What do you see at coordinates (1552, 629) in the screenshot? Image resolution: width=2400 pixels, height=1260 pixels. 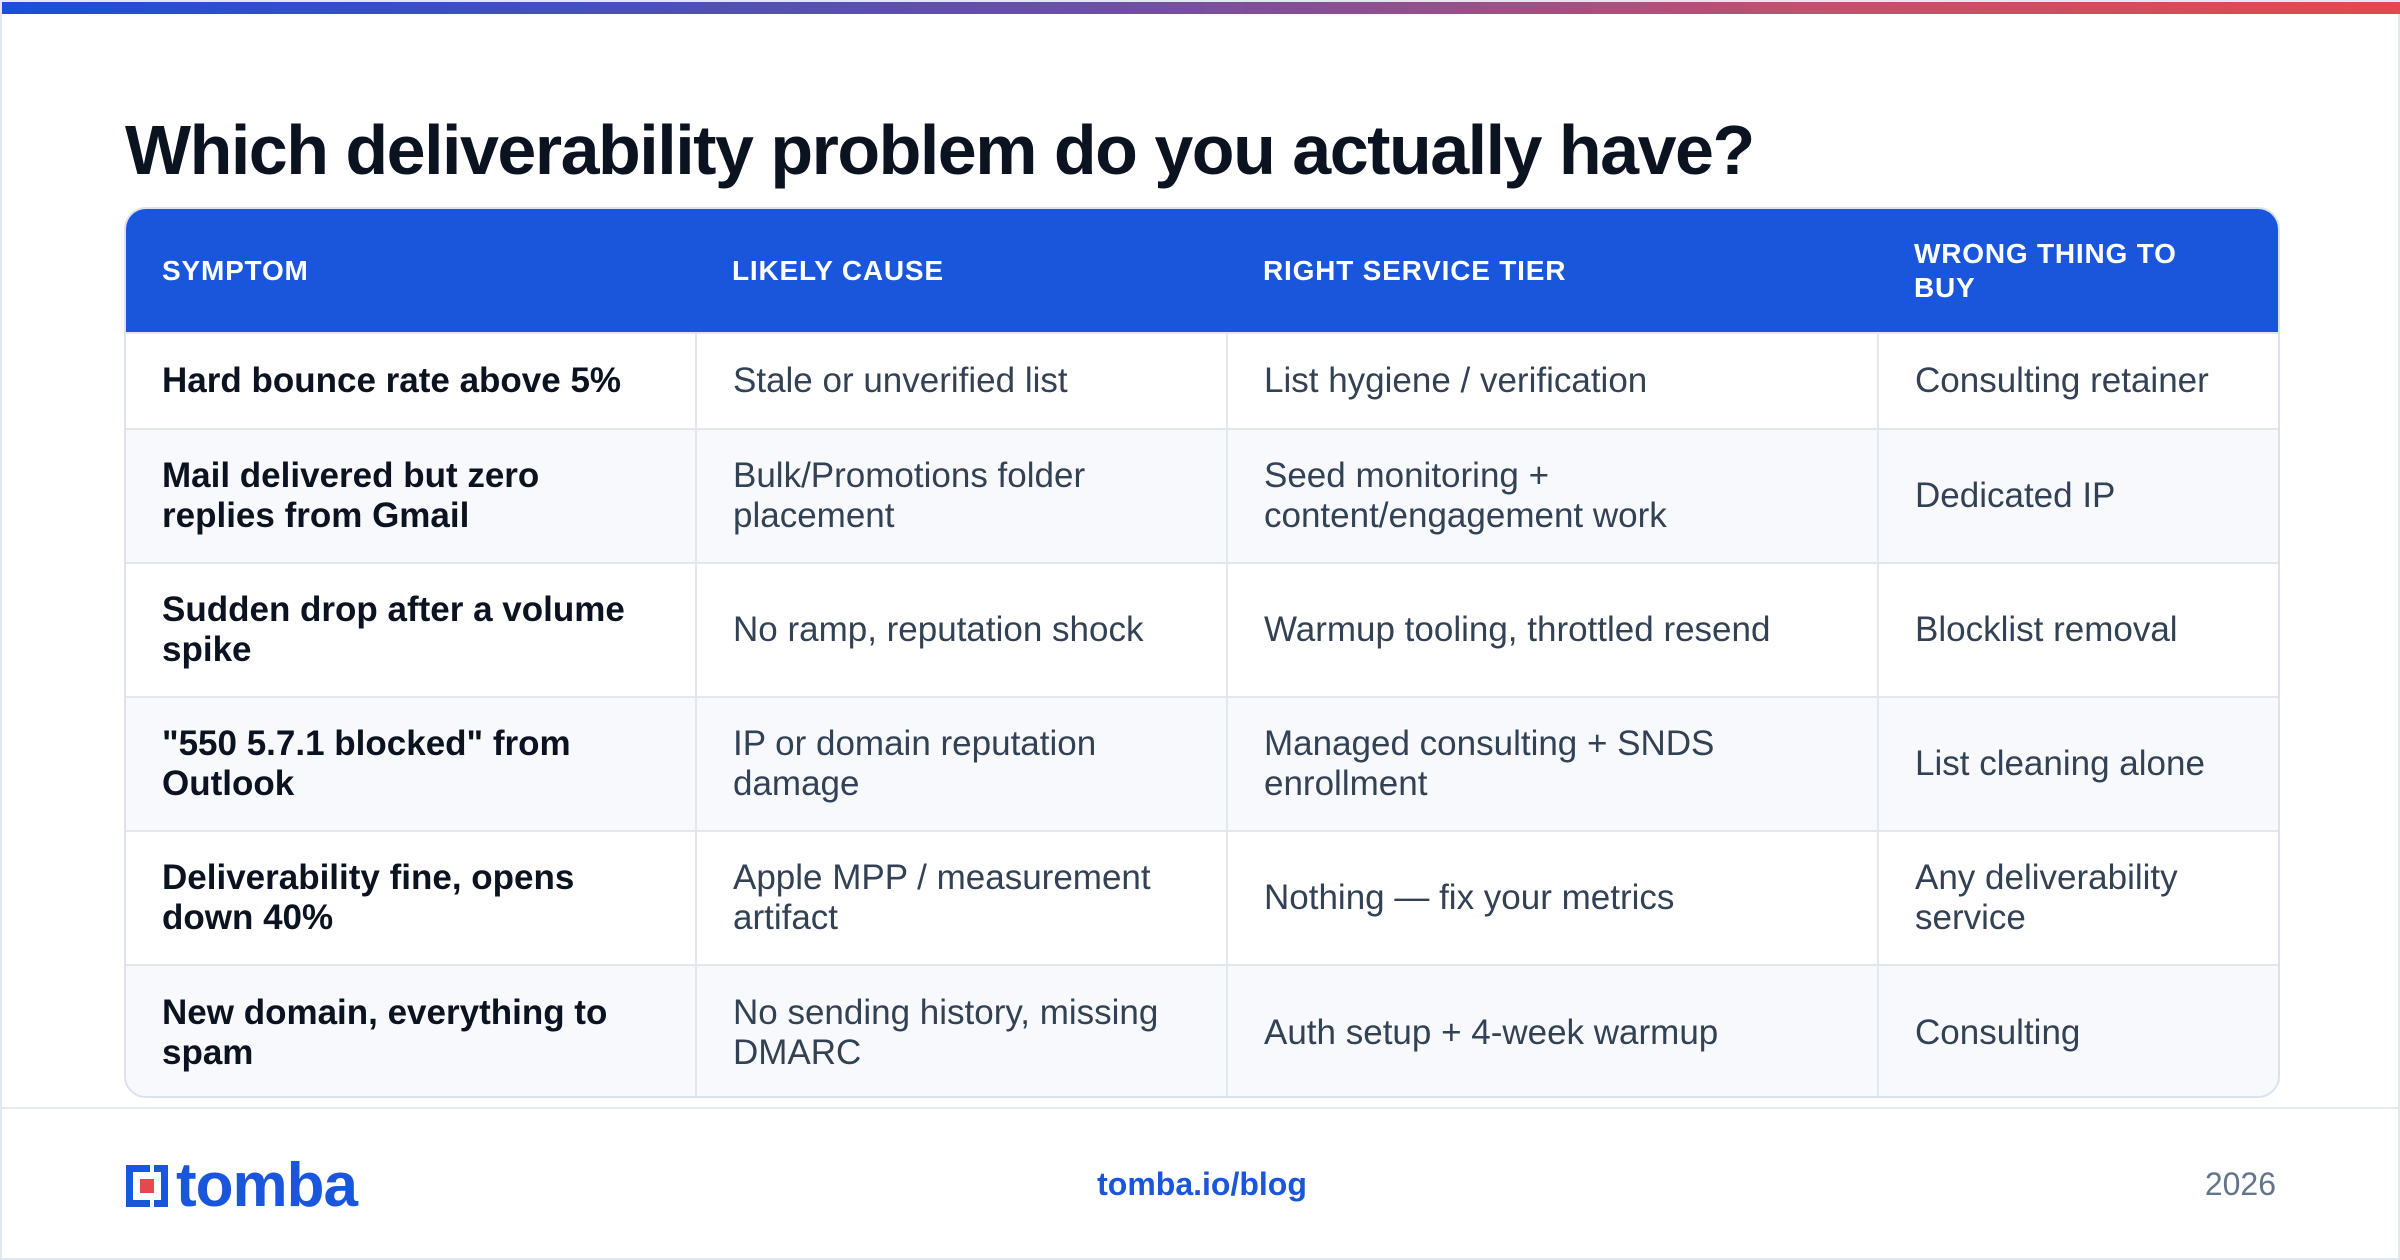 I see `cell-right-service-tier: Warmup tooling, throttled resend` at bounding box center [1552, 629].